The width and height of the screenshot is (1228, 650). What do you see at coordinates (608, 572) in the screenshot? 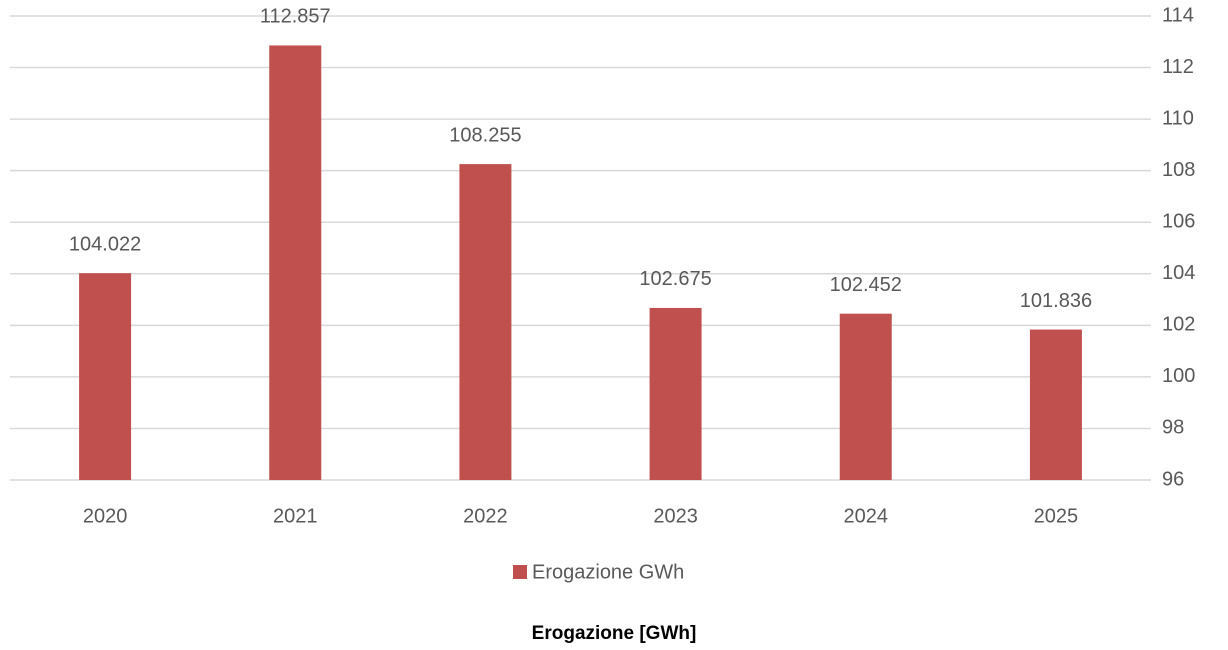
I see `legend-label: Erogazione GWh` at bounding box center [608, 572].